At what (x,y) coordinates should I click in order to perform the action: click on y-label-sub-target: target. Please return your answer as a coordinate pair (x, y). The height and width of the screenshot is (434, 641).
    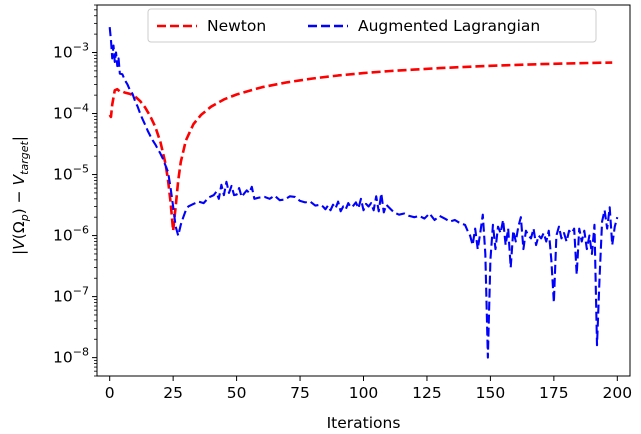
    Looking at the image, I should click on (24, 157).